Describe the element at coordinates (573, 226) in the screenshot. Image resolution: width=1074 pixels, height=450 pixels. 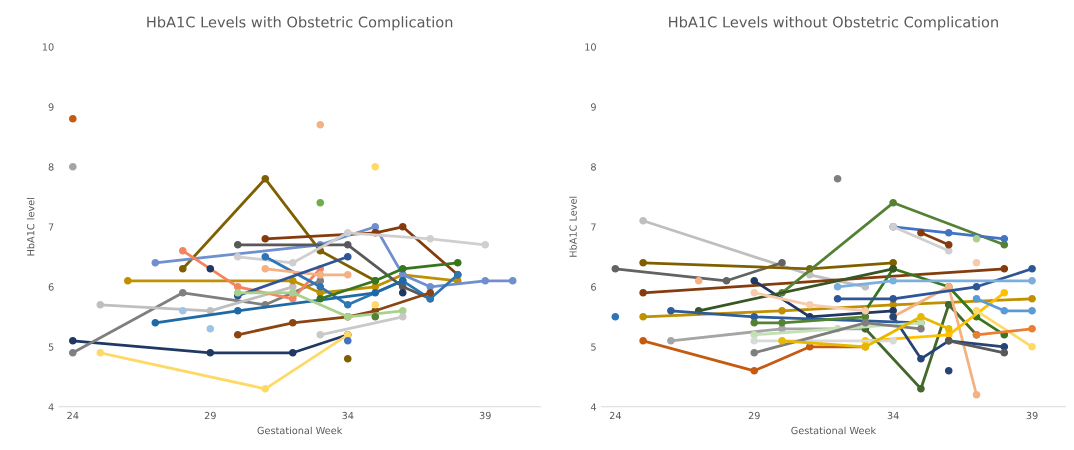
I see `y-axis-title: HbA1C Level` at that location.